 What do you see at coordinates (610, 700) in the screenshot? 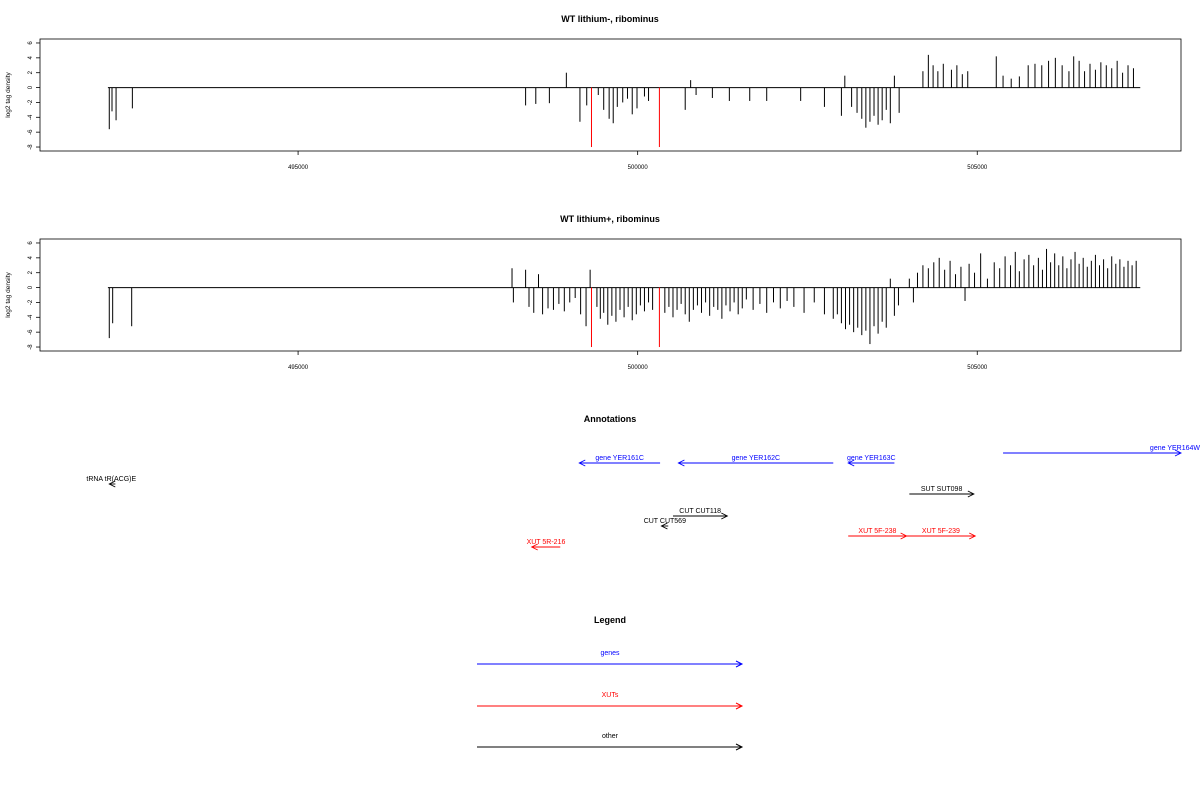
I see `legend-items: genes XUTs other` at bounding box center [610, 700].